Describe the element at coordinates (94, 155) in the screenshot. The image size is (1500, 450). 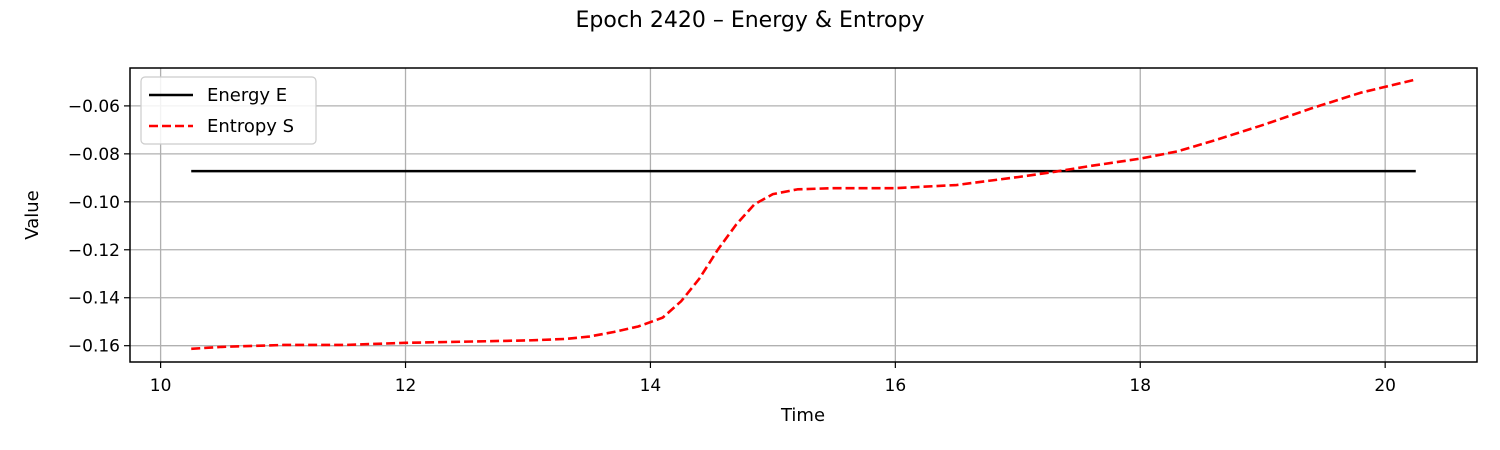
I see `y-tick-label: −0.08` at that location.